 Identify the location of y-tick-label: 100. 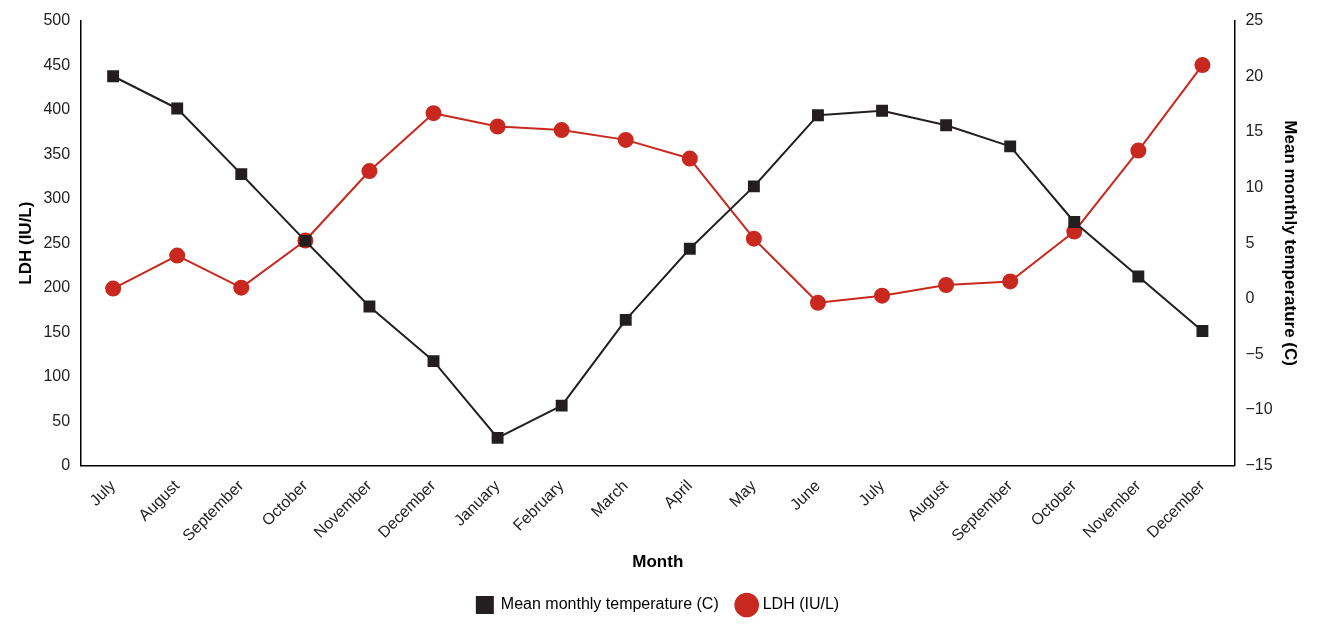
(57, 376).